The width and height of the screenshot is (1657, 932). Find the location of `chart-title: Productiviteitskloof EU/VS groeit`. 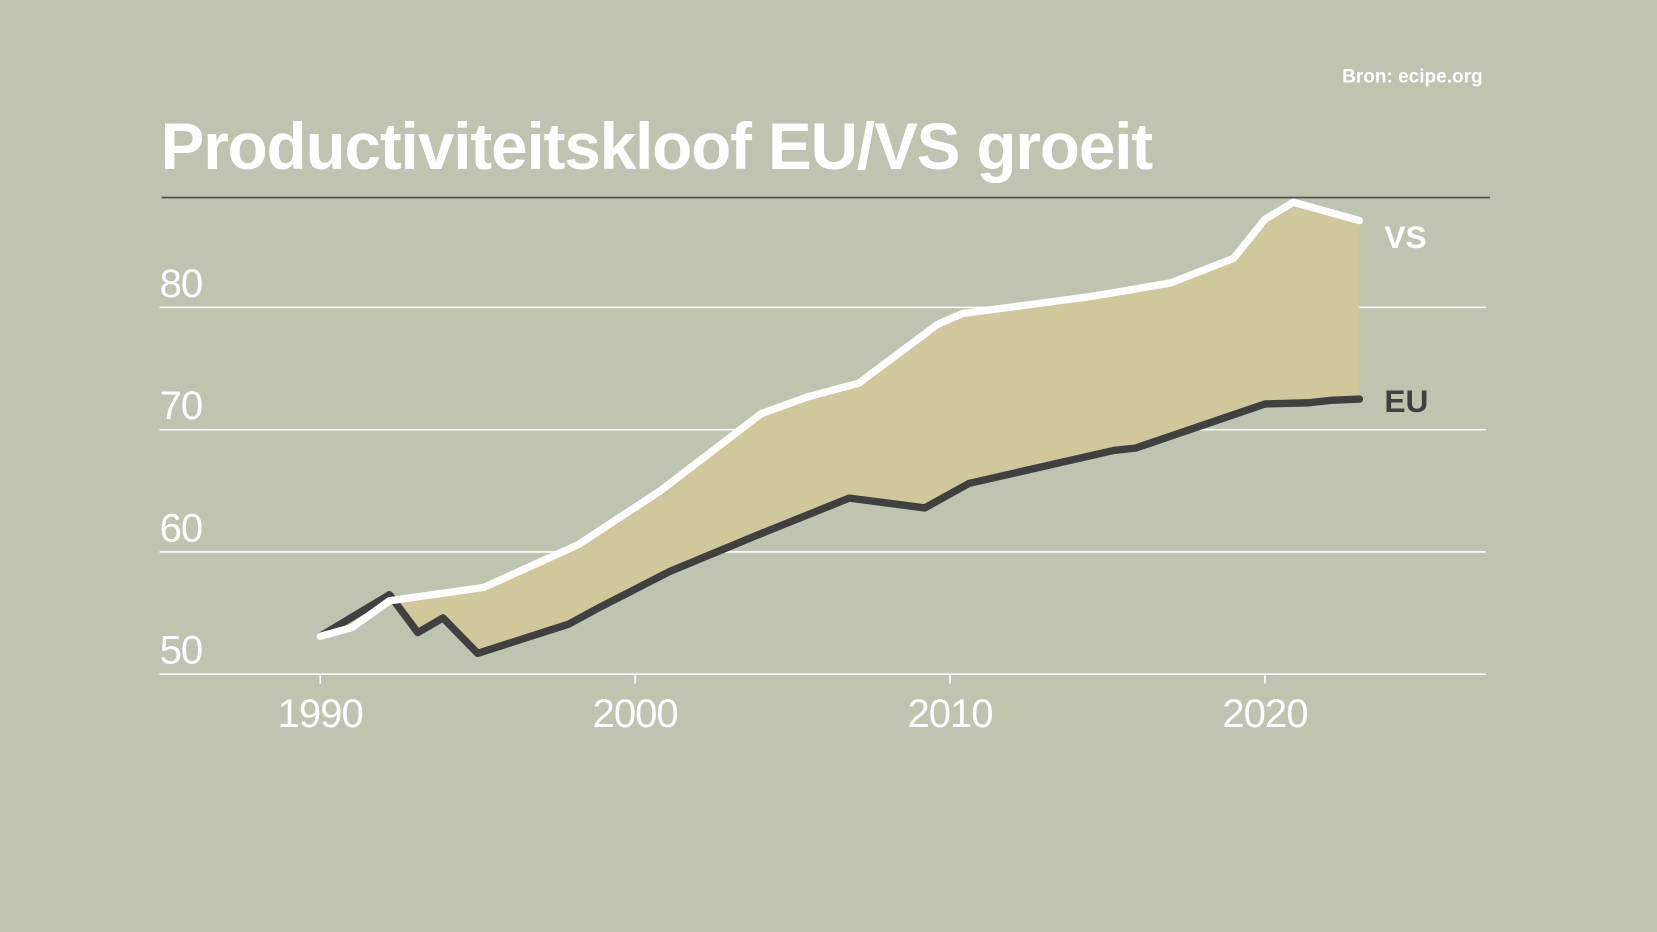

chart-title: Productiviteitskloof EU/VS groeit is located at coordinates (657, 146).